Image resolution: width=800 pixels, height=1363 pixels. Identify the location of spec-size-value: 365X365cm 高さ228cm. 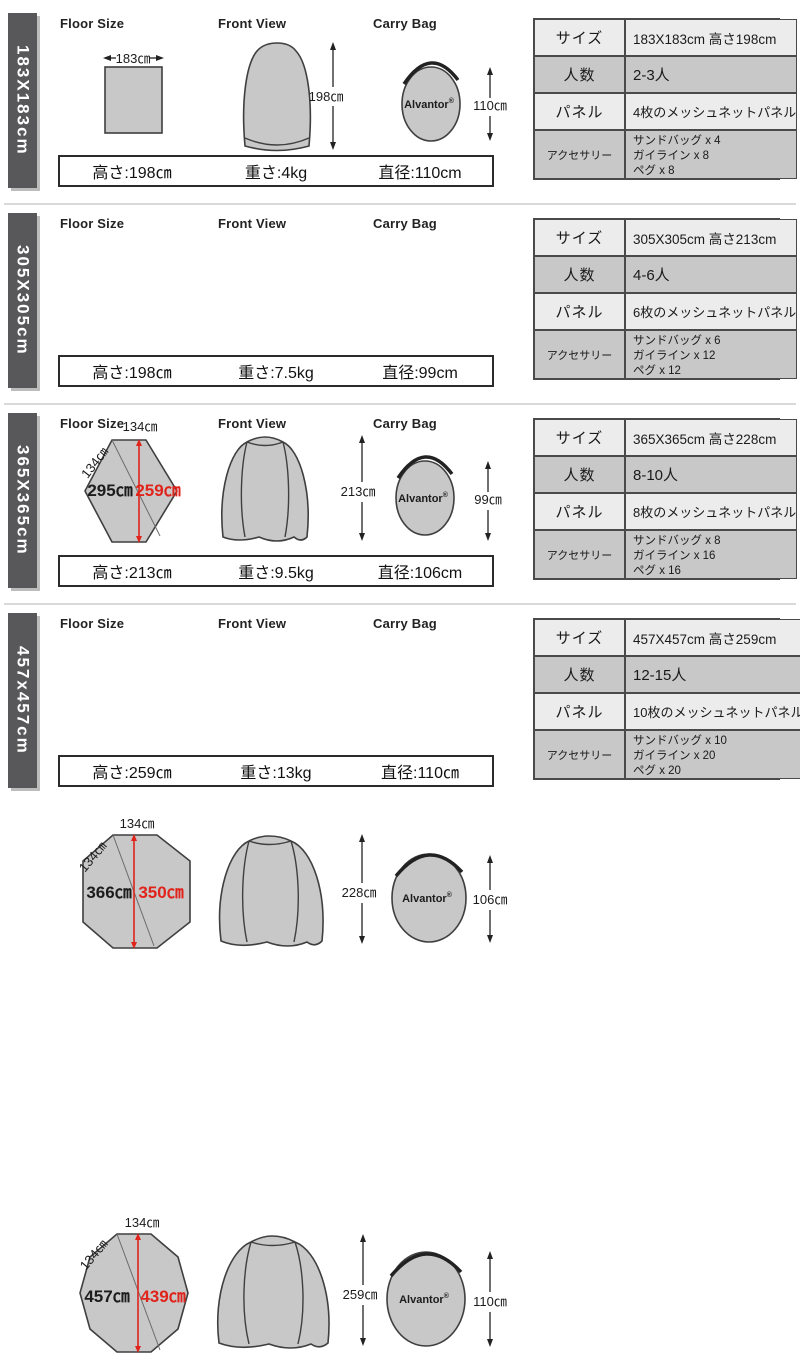
(711, 437).